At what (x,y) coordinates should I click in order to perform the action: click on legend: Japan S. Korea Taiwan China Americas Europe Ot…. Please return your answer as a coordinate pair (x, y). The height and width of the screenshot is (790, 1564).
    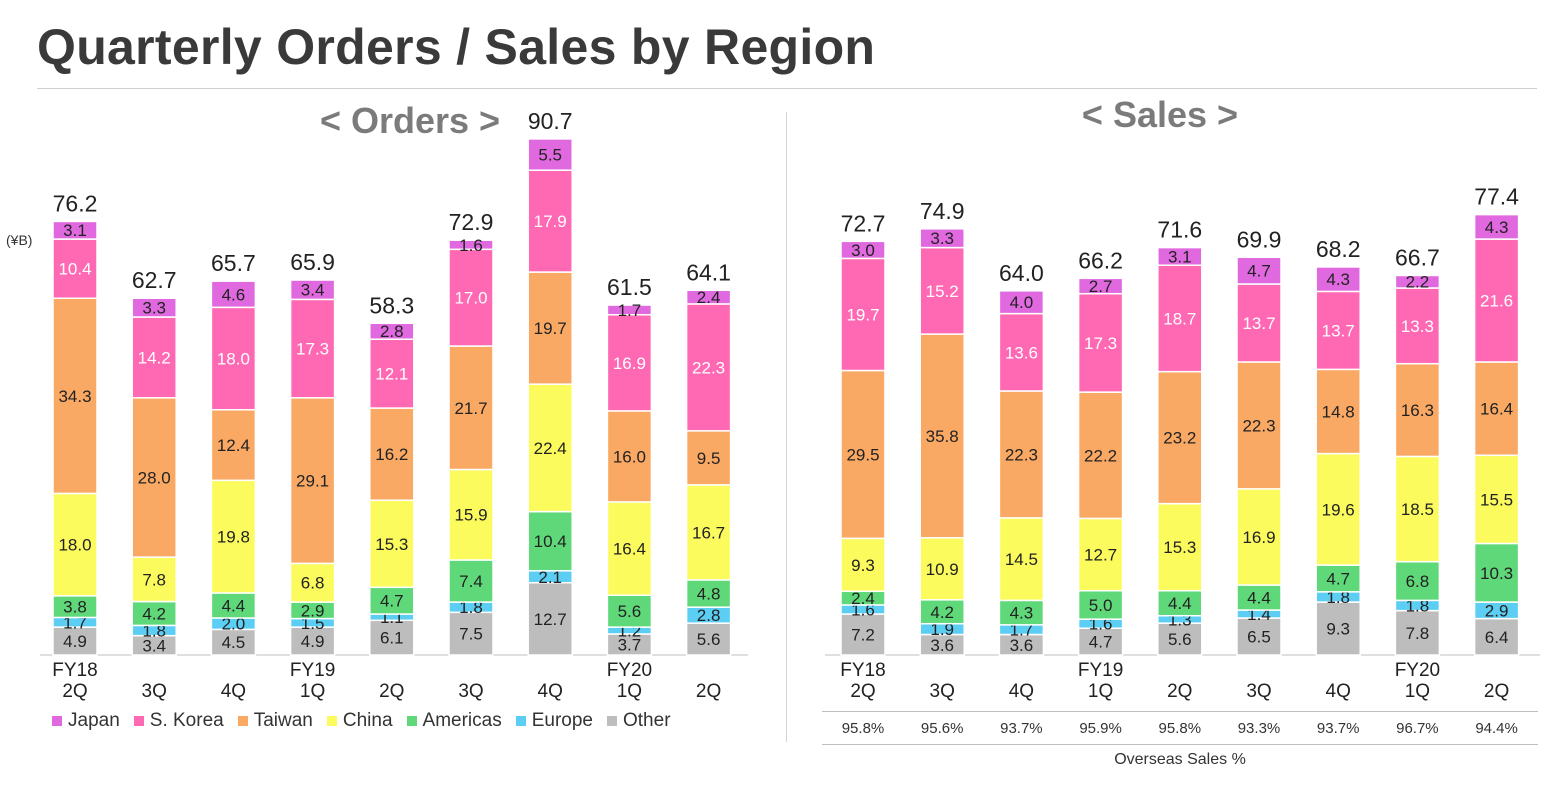
    Looking at the image, I should click on (368, 721).